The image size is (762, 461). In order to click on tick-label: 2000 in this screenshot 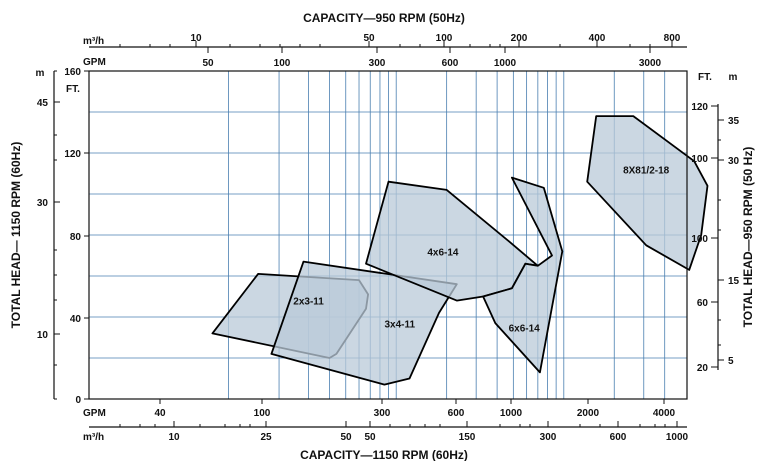, I will do `click(588, 413)`.